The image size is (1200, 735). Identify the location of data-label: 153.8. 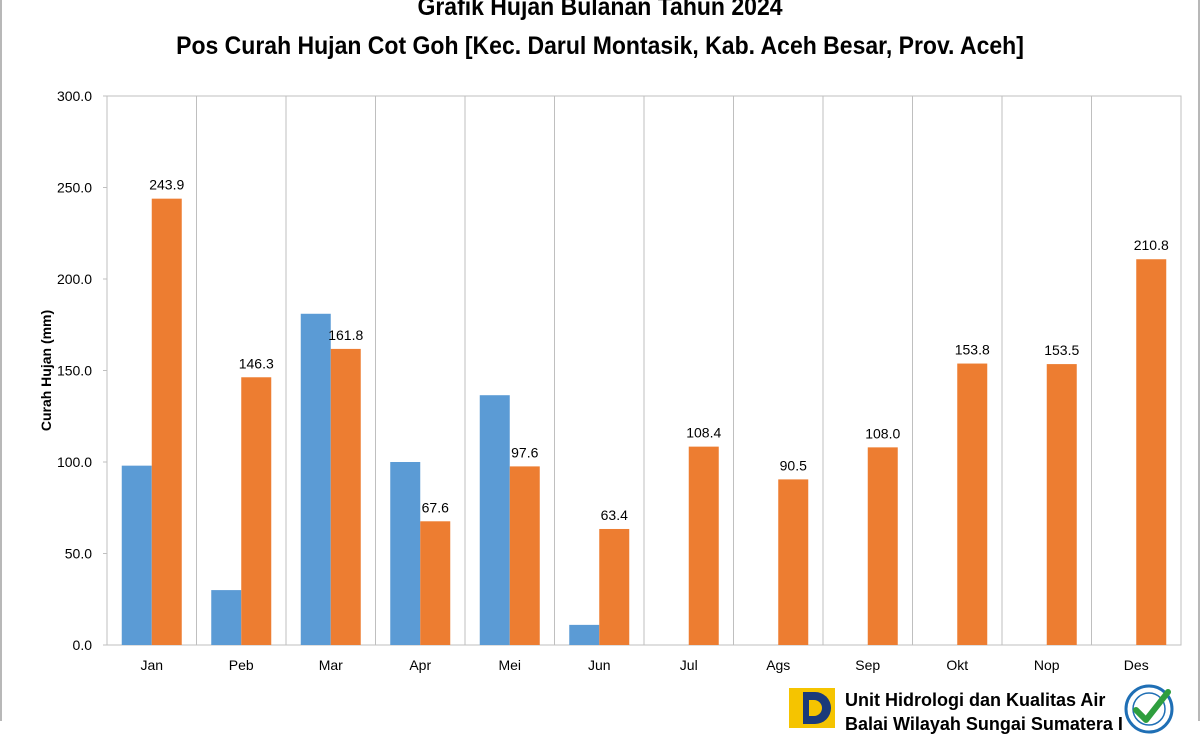
(972, 350).